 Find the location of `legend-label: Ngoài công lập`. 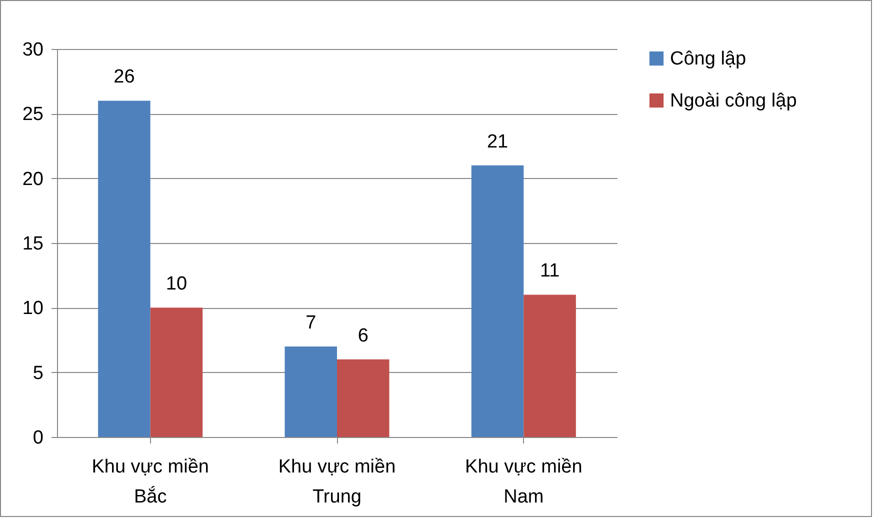

legend-label: Ngoài công lập is located at coordinates (733, 101).